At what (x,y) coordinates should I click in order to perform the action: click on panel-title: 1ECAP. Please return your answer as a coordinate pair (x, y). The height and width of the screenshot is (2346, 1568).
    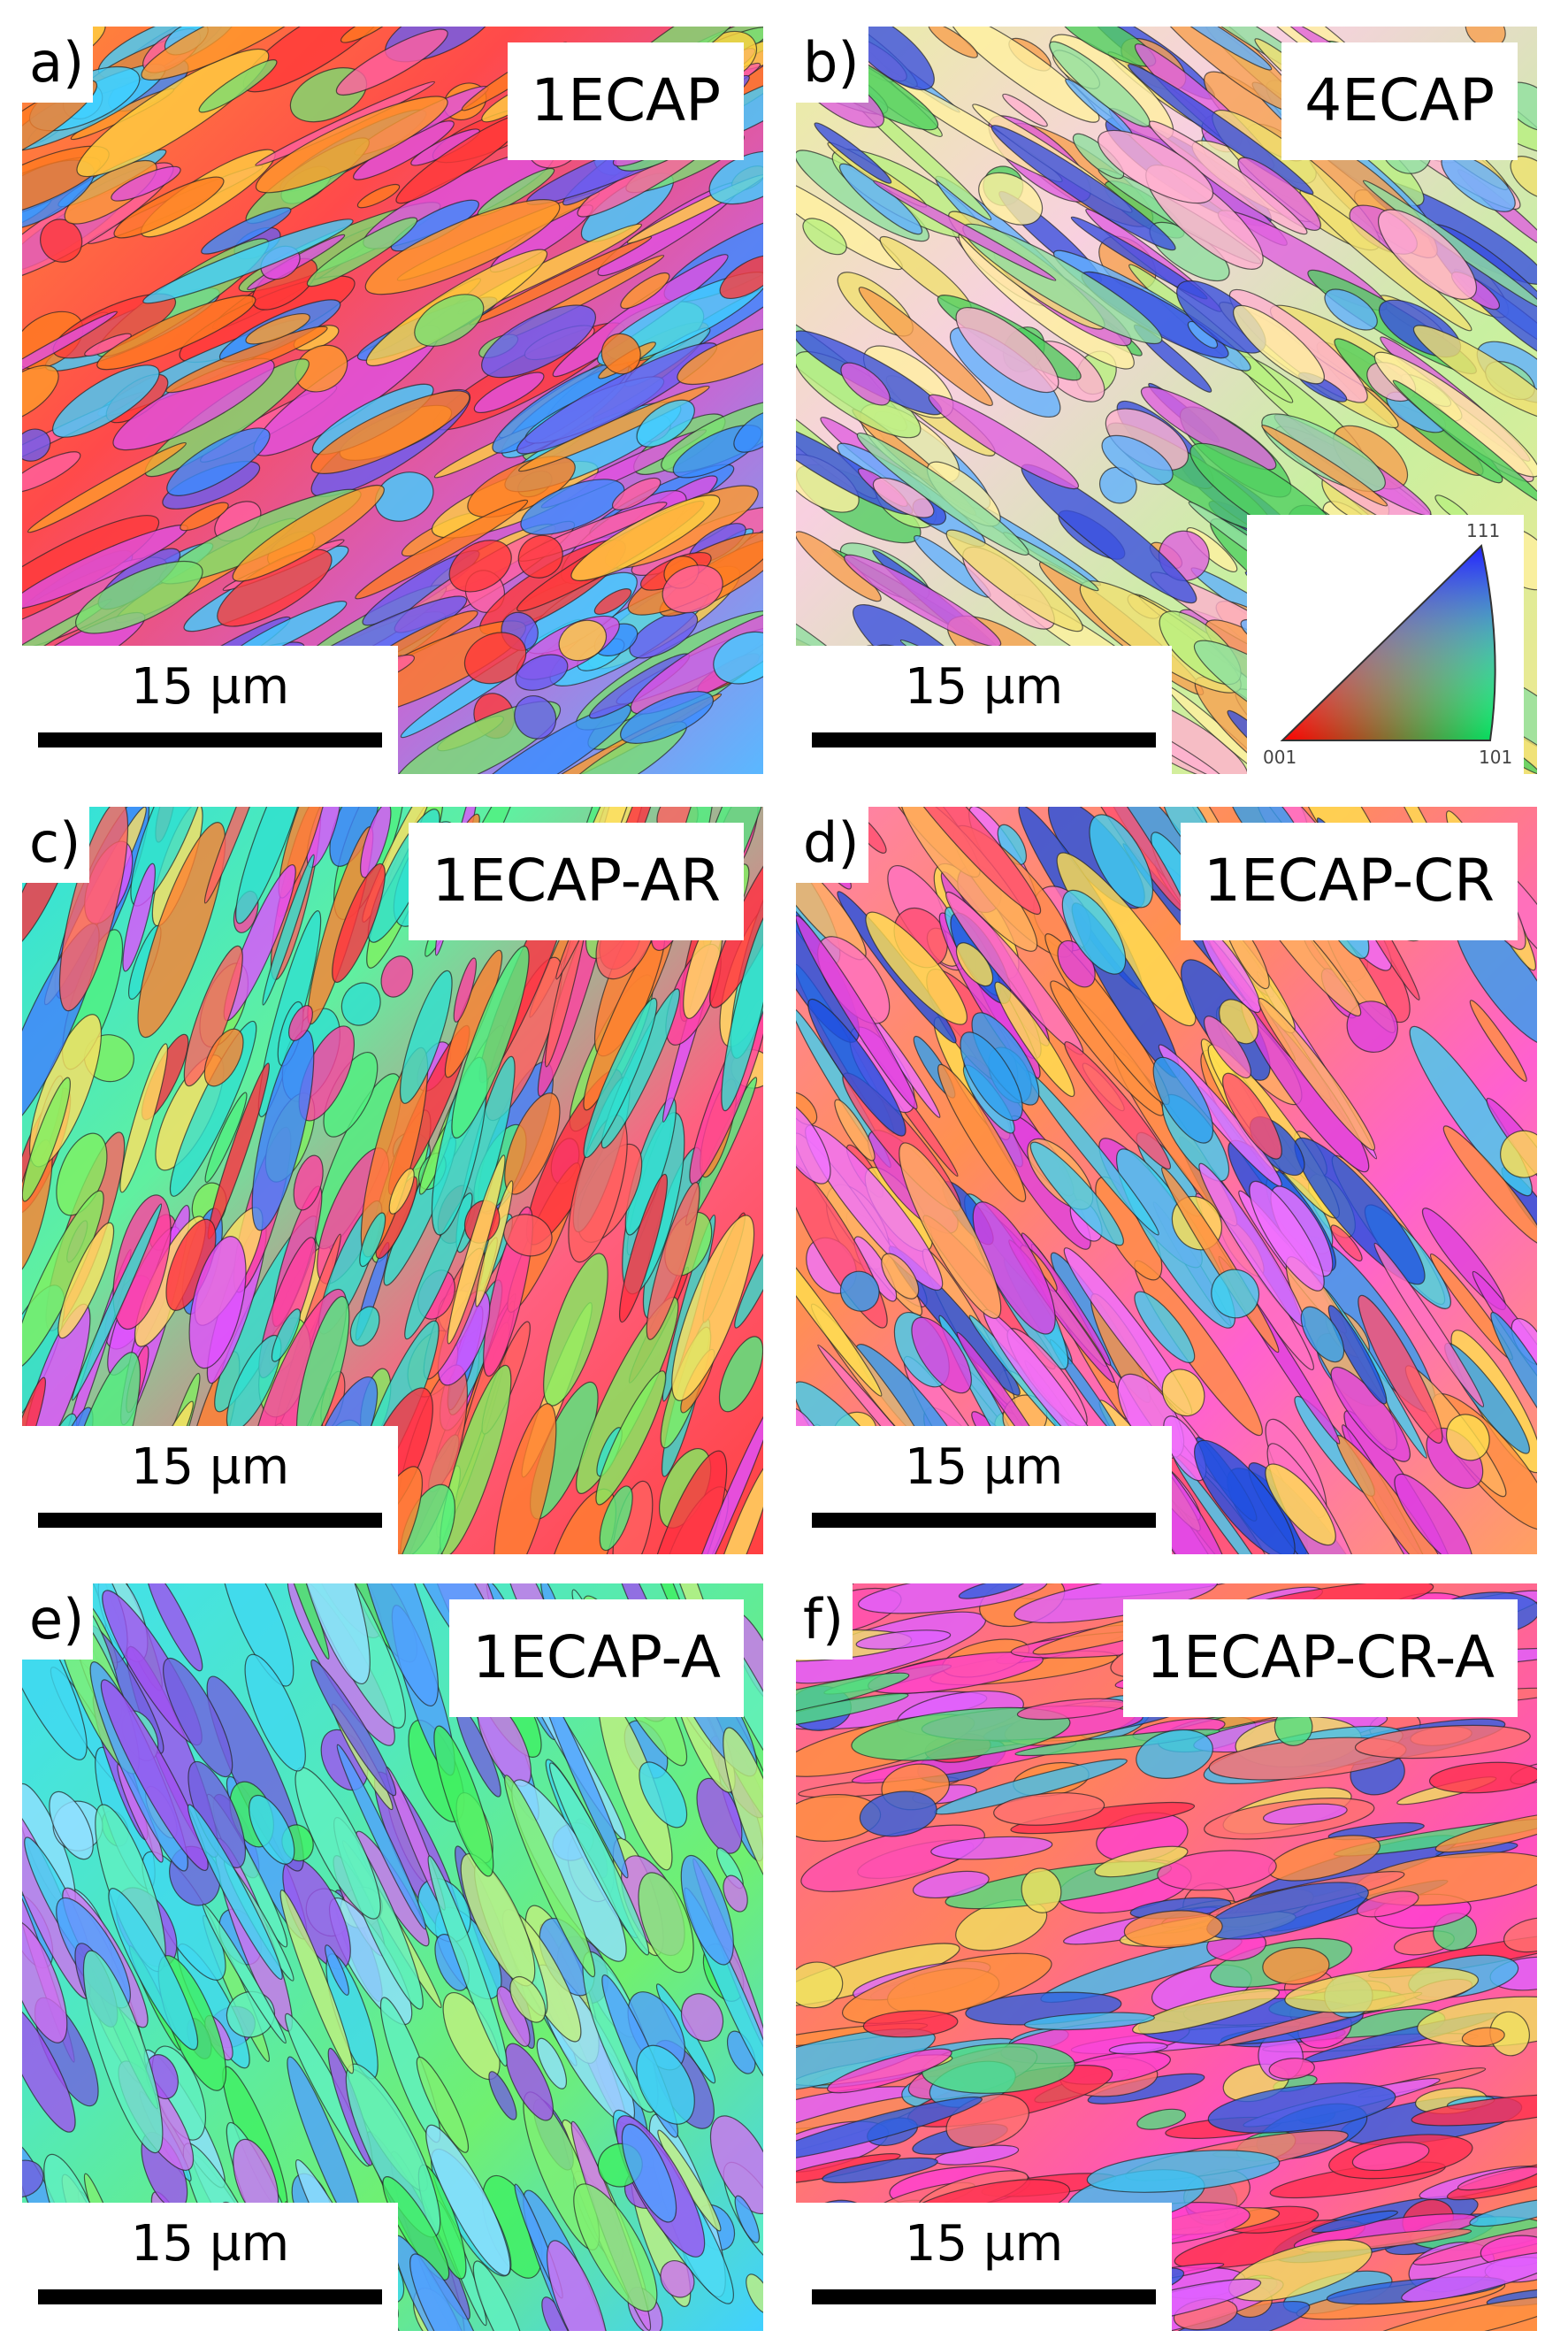
    Looking at the image, I should click on (626, 101).